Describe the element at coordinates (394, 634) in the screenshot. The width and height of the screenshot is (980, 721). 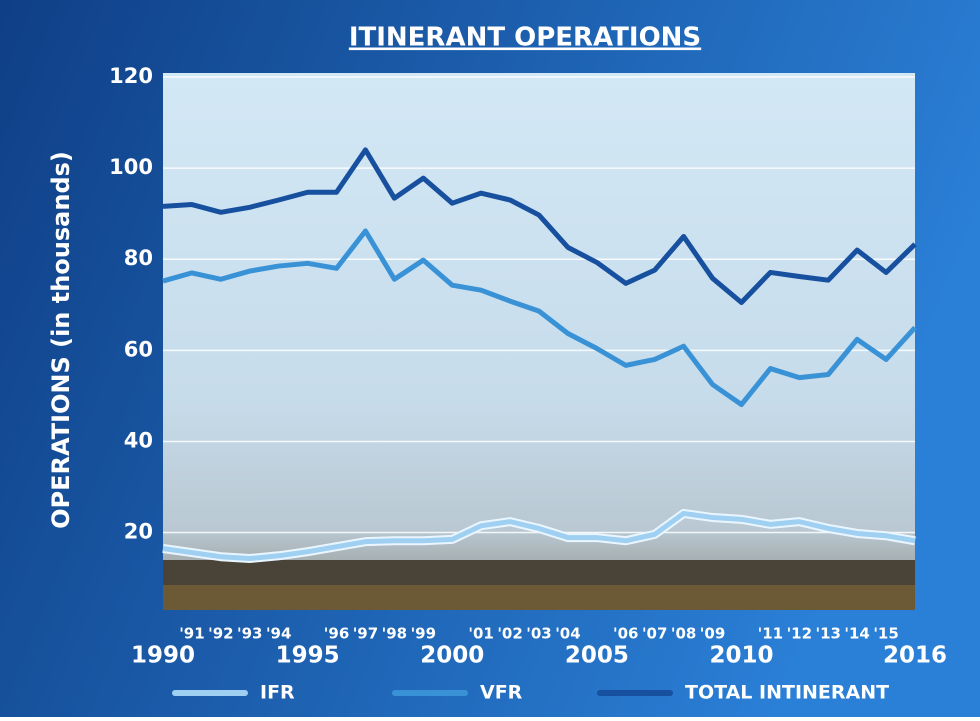
I see `x-tick-label-minor: '98` at that location.